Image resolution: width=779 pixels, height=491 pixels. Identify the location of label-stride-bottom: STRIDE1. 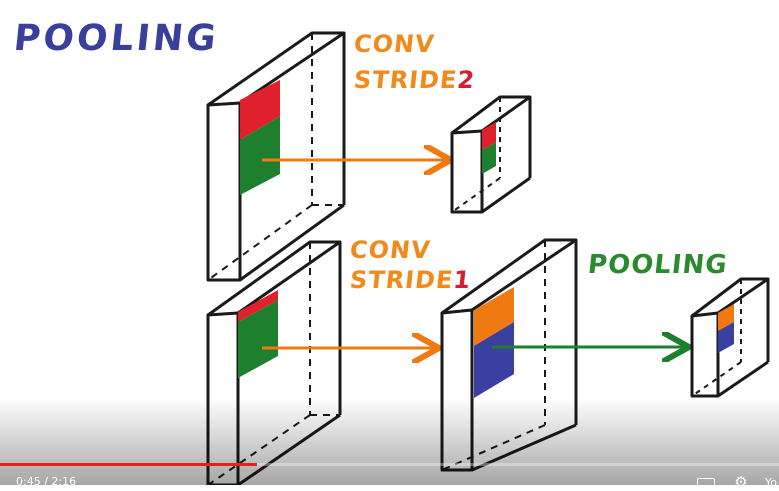
(411, 280).